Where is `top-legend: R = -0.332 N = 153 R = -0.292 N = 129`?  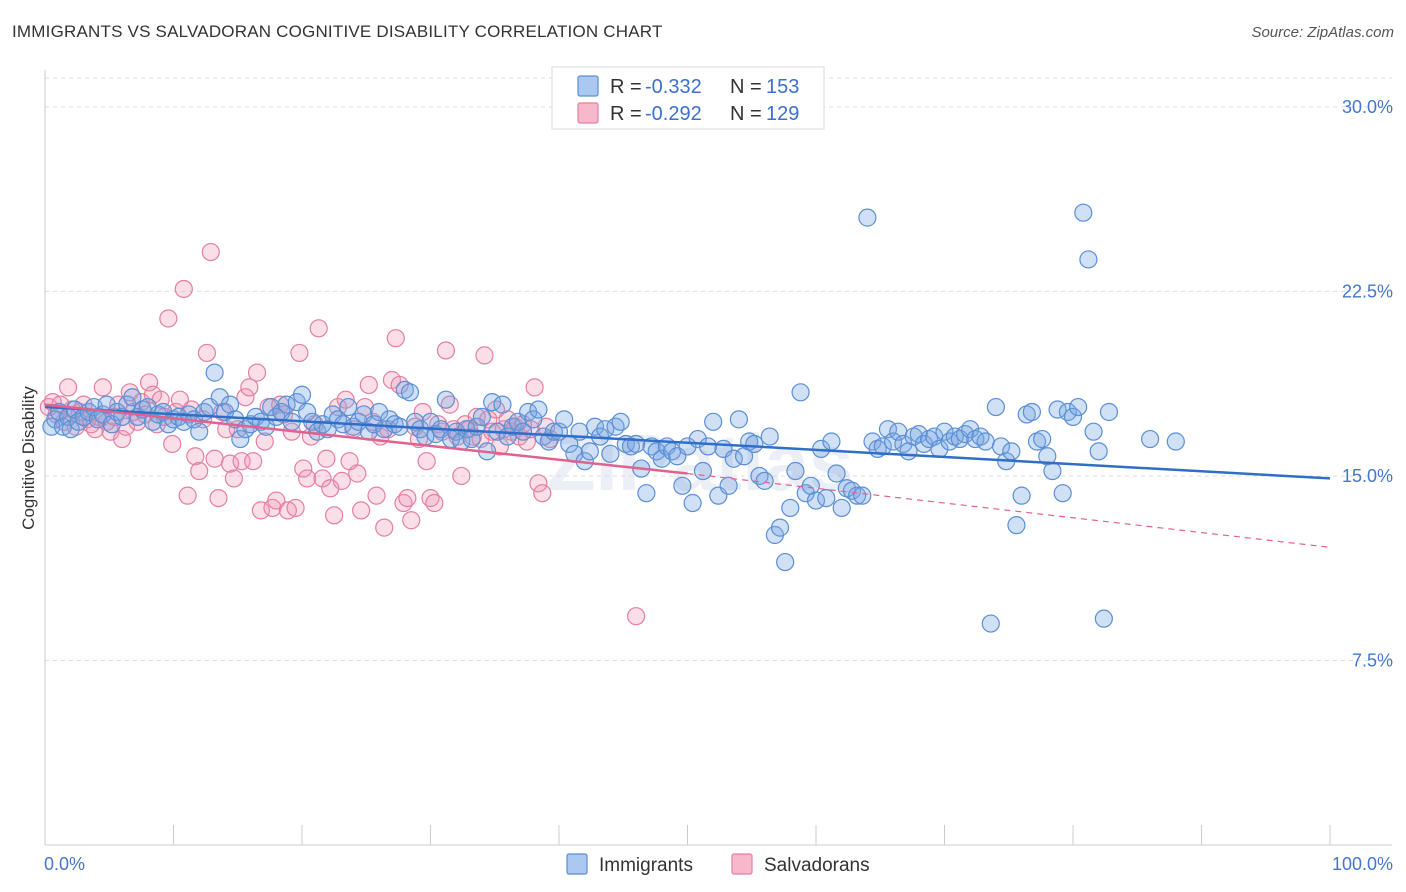
top-legend: R = -0.332 N = 153 R = -0.292 N = 129 is located at coordinates (688, 98).